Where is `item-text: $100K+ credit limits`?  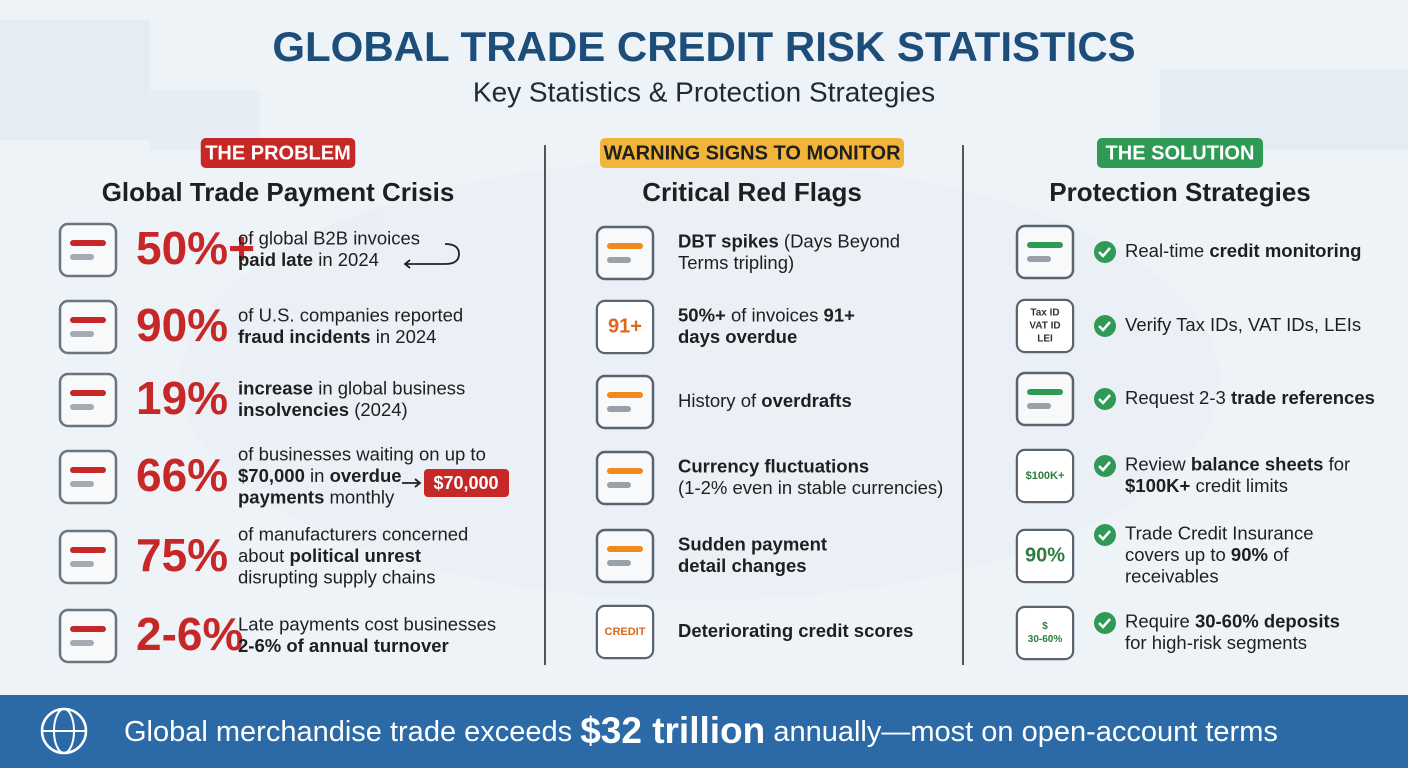
item-text: $100K+ credit limits is located at coordinates (1206, 485).